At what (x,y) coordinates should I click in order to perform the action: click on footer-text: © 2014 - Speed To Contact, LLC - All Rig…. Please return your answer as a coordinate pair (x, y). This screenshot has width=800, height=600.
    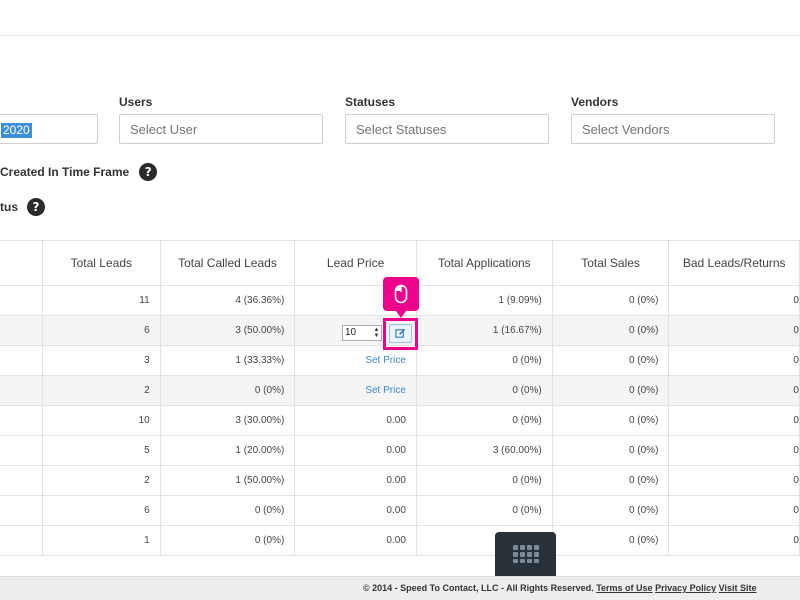
    Looking at the image, I should click on (560, 588).